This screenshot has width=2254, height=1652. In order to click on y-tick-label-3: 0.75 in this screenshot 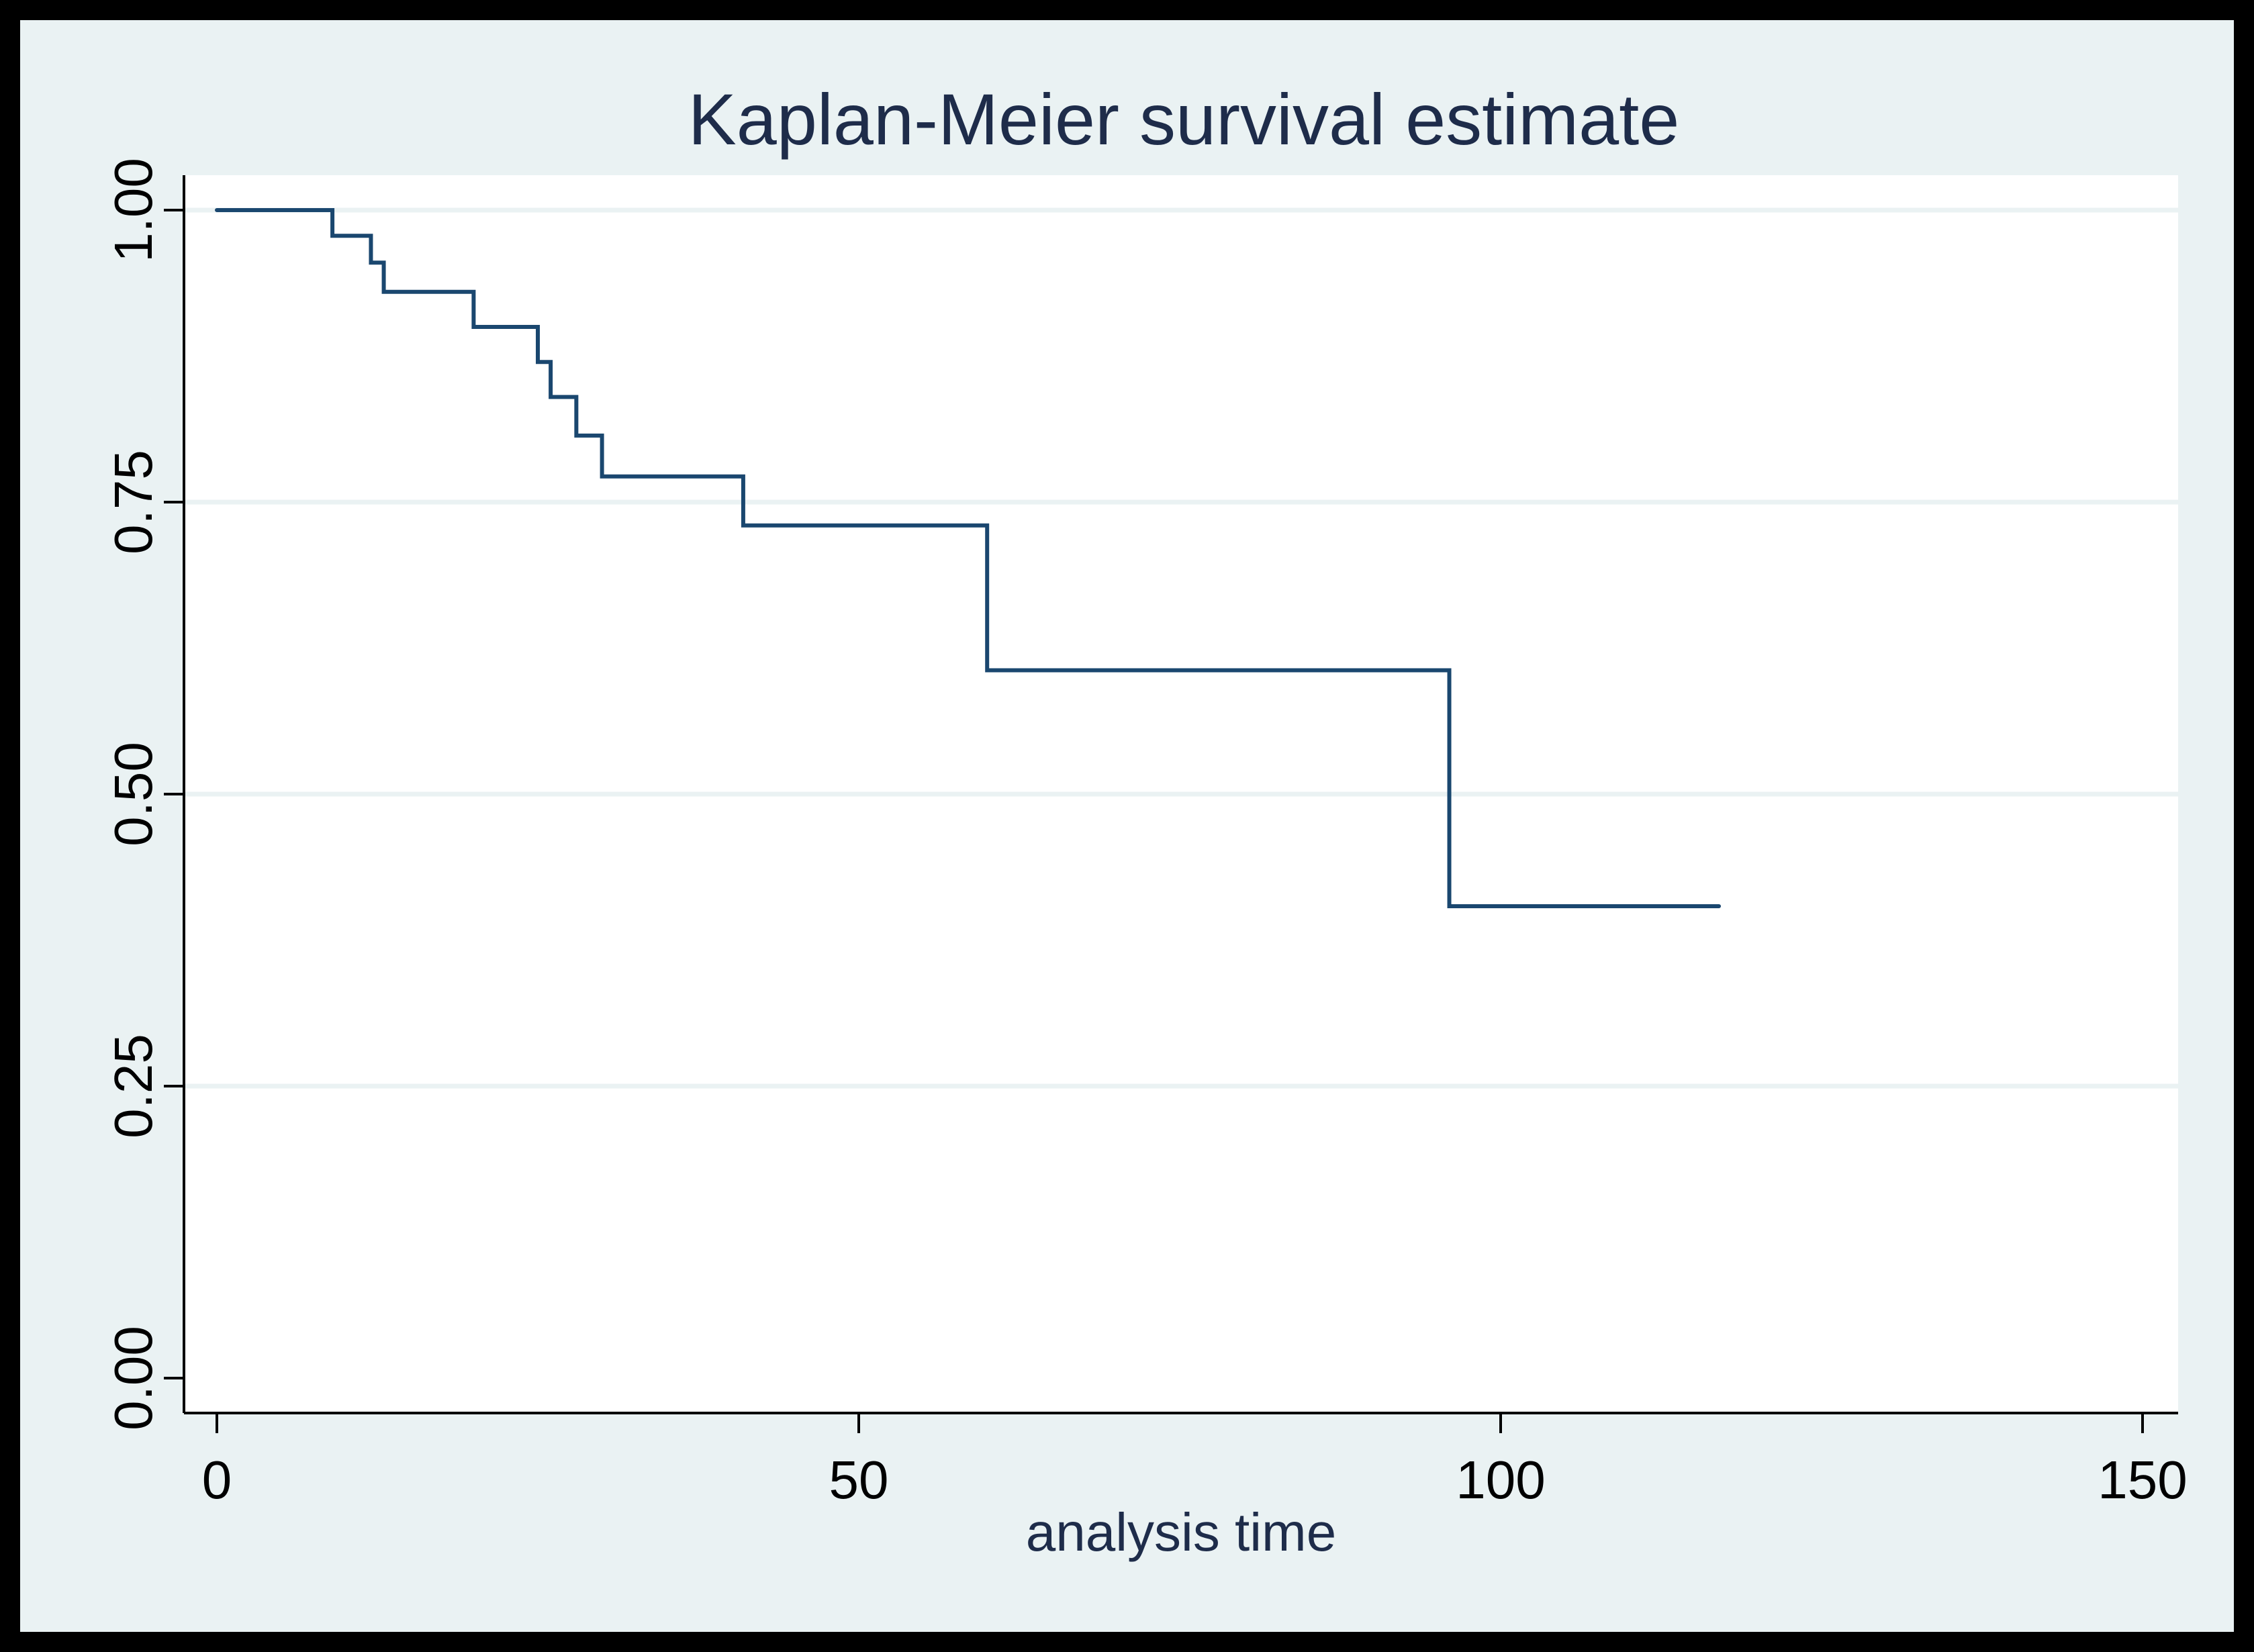, I will do `click(133, 502)`.